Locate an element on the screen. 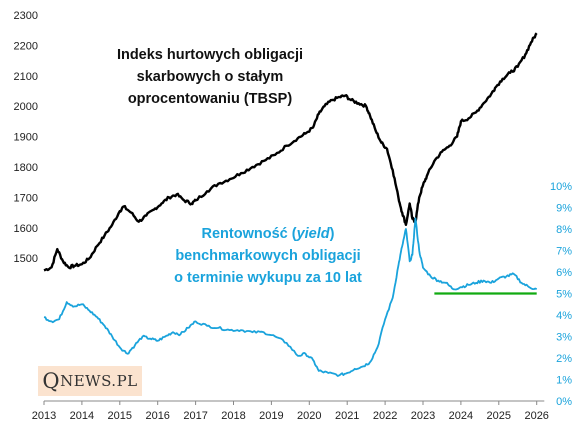 The width and height of the screenshot is (574, 440). annotation-line: o terminie wykupu za 10 lat is located at coordinates (268, 278).